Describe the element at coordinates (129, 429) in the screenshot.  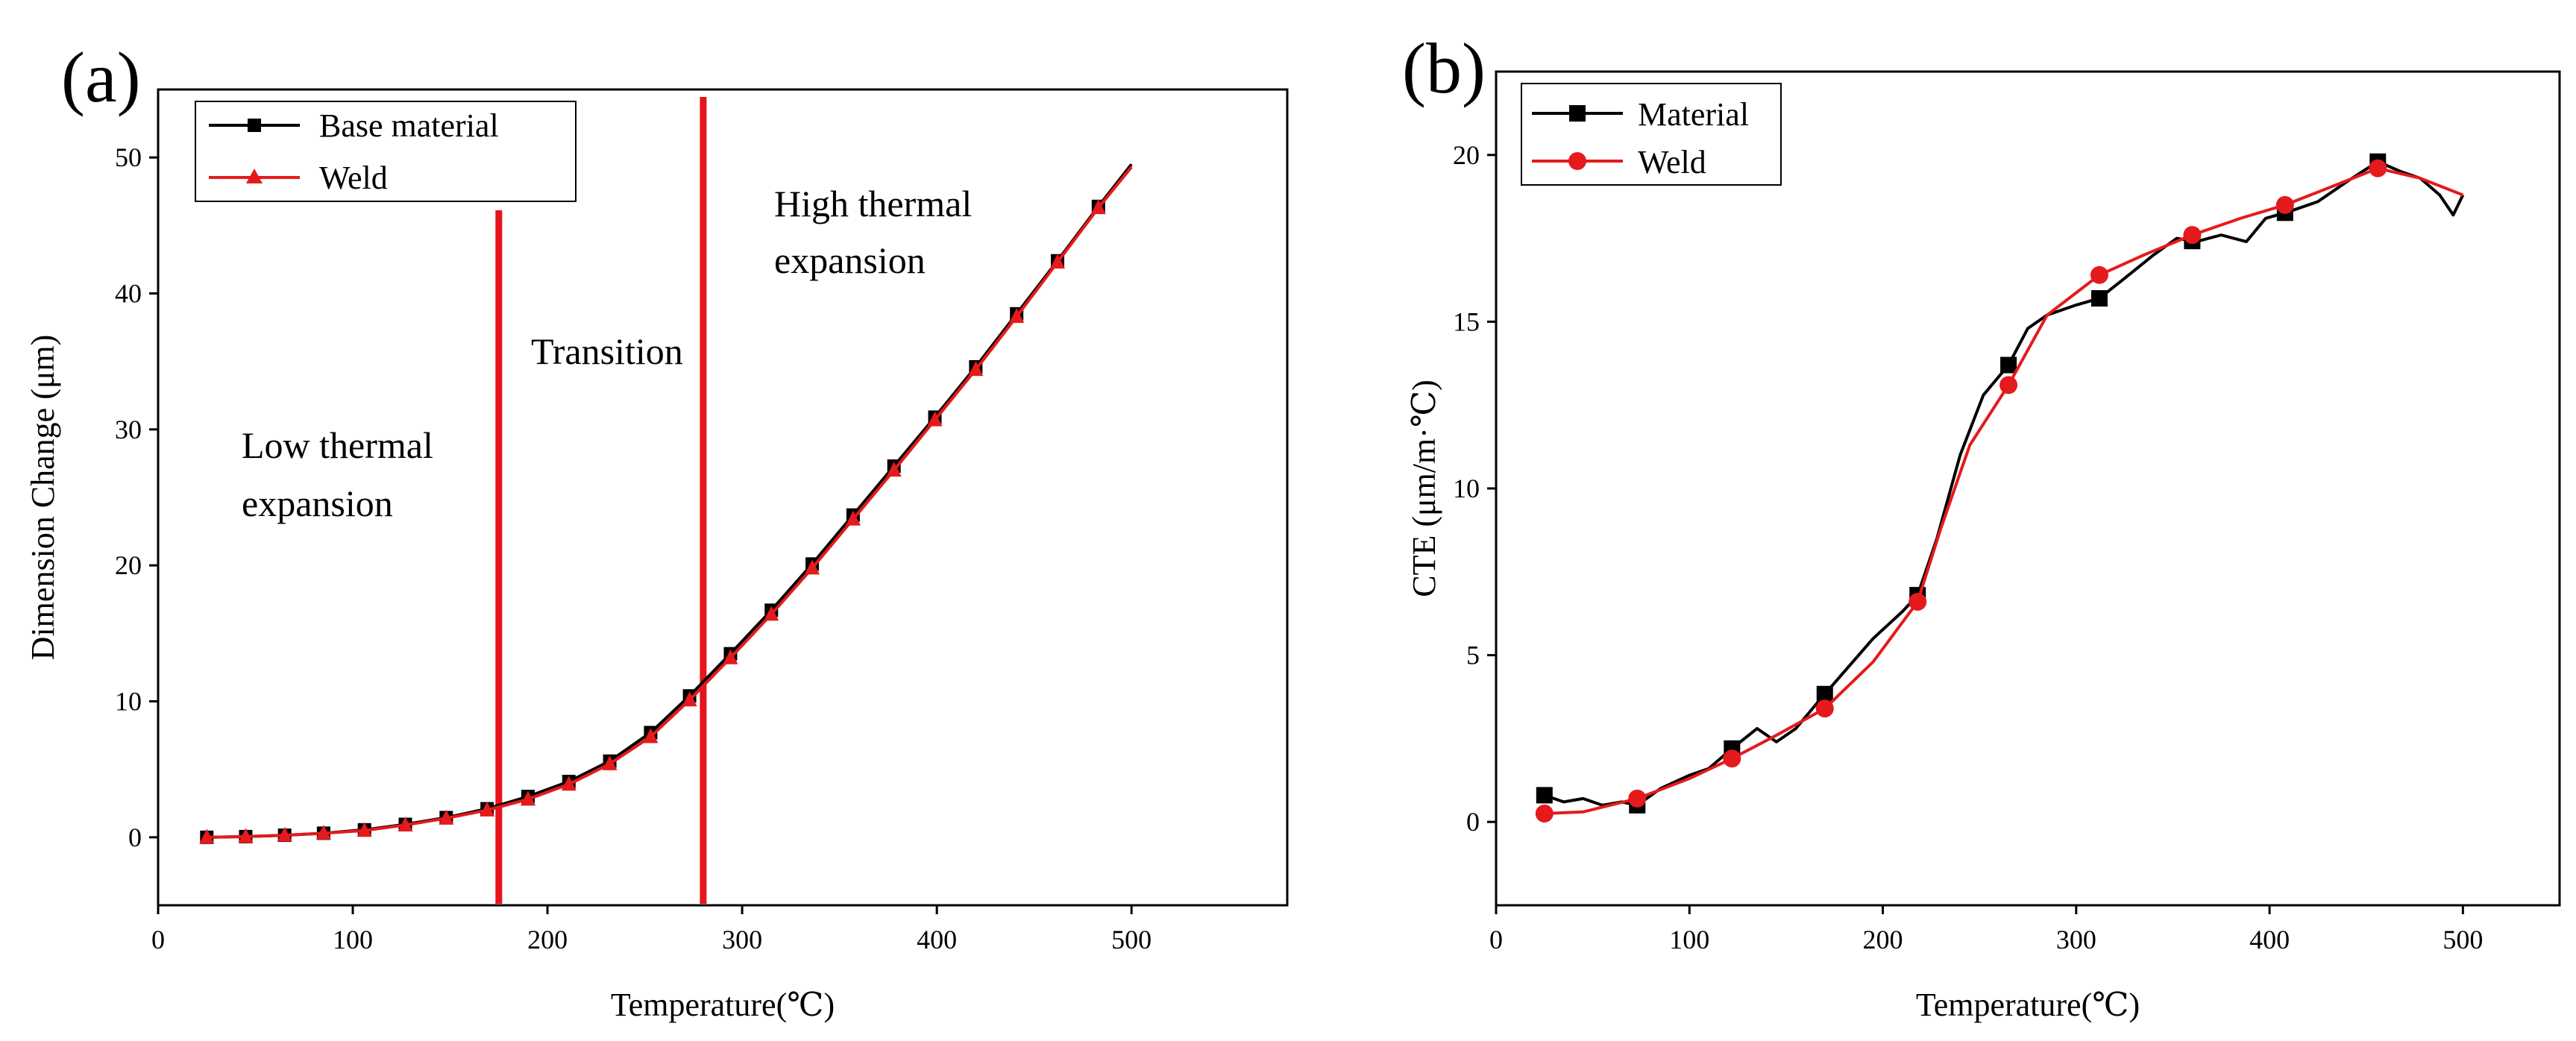
I see `panel-a-y-tick-label: 30` at that location.